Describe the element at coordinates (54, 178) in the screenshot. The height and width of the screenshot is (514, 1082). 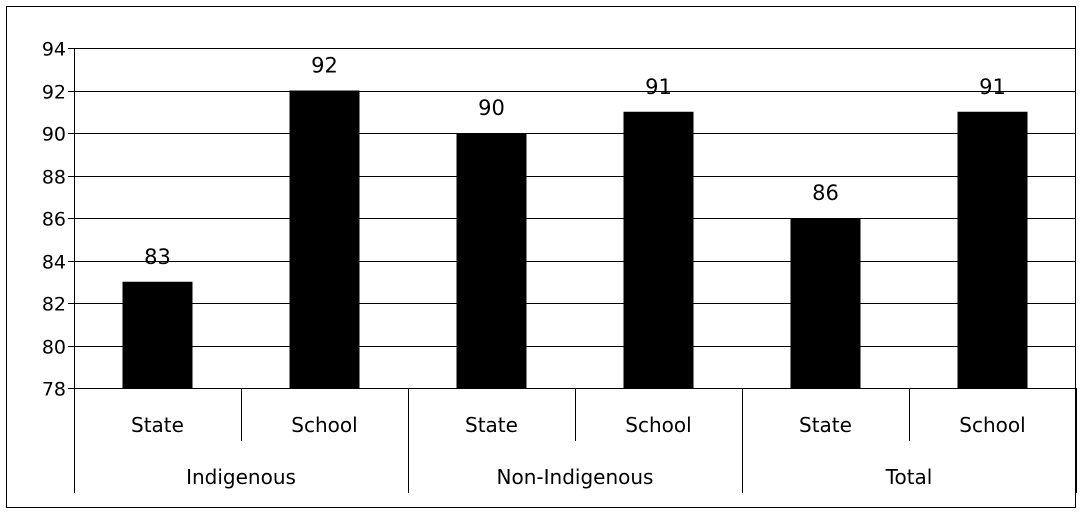
I see `y-tick-label: 88` at that location.